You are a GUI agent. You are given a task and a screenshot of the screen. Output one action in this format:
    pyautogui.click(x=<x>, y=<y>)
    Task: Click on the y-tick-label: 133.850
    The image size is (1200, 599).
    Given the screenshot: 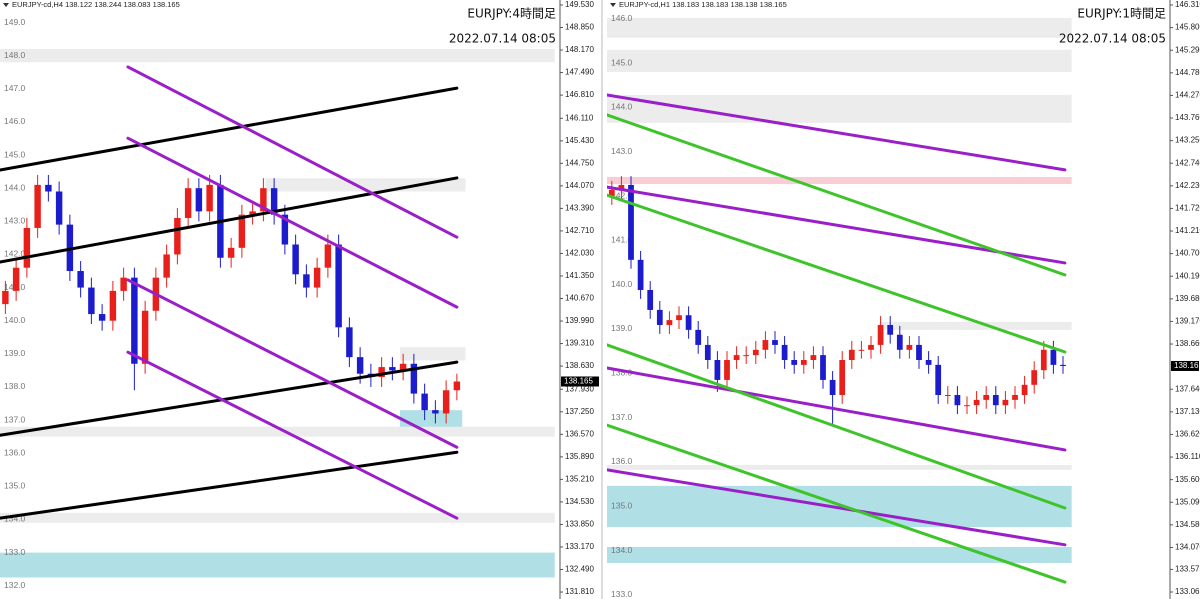 What is the action you would take?
    pyautogui.click(x=579, y=524)
    